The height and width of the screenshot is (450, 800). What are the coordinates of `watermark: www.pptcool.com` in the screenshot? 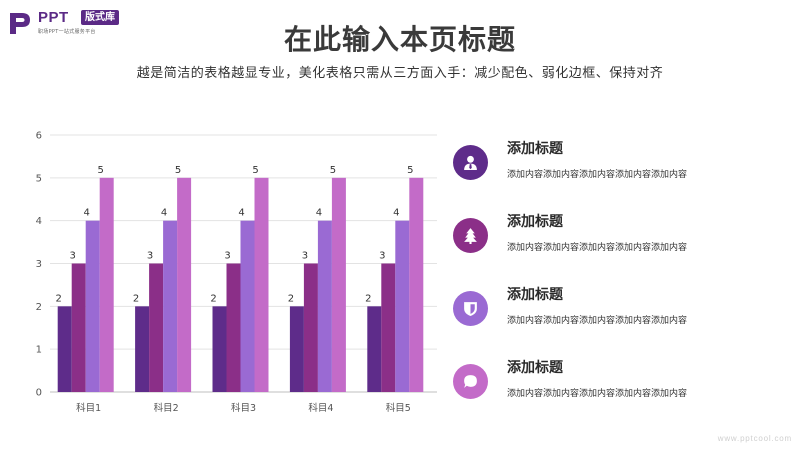 It's located at (754, 438).